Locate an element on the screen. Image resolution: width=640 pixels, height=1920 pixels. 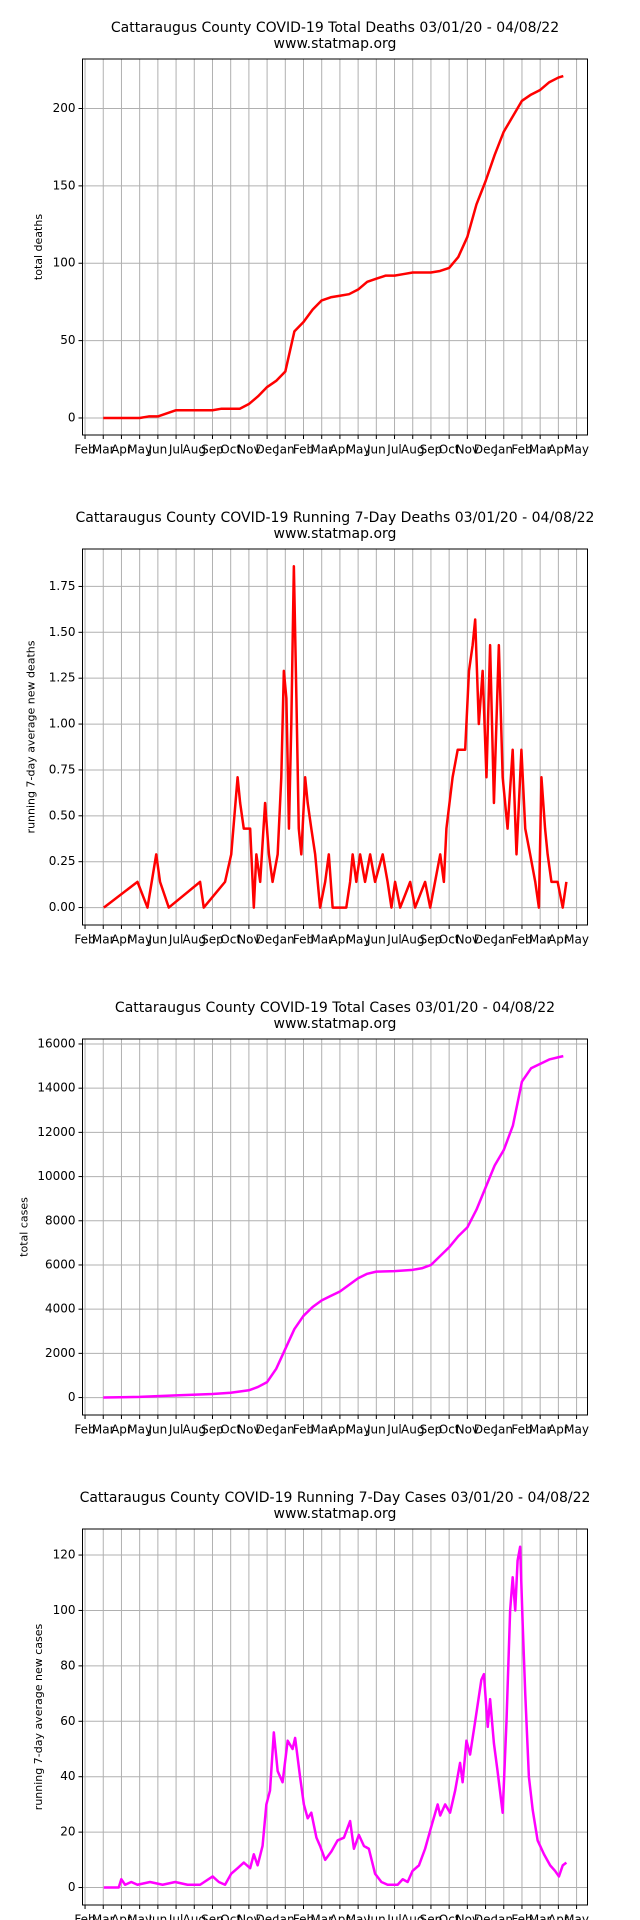
y-tick-label: 16000 is located at coordinates (56, 1043).